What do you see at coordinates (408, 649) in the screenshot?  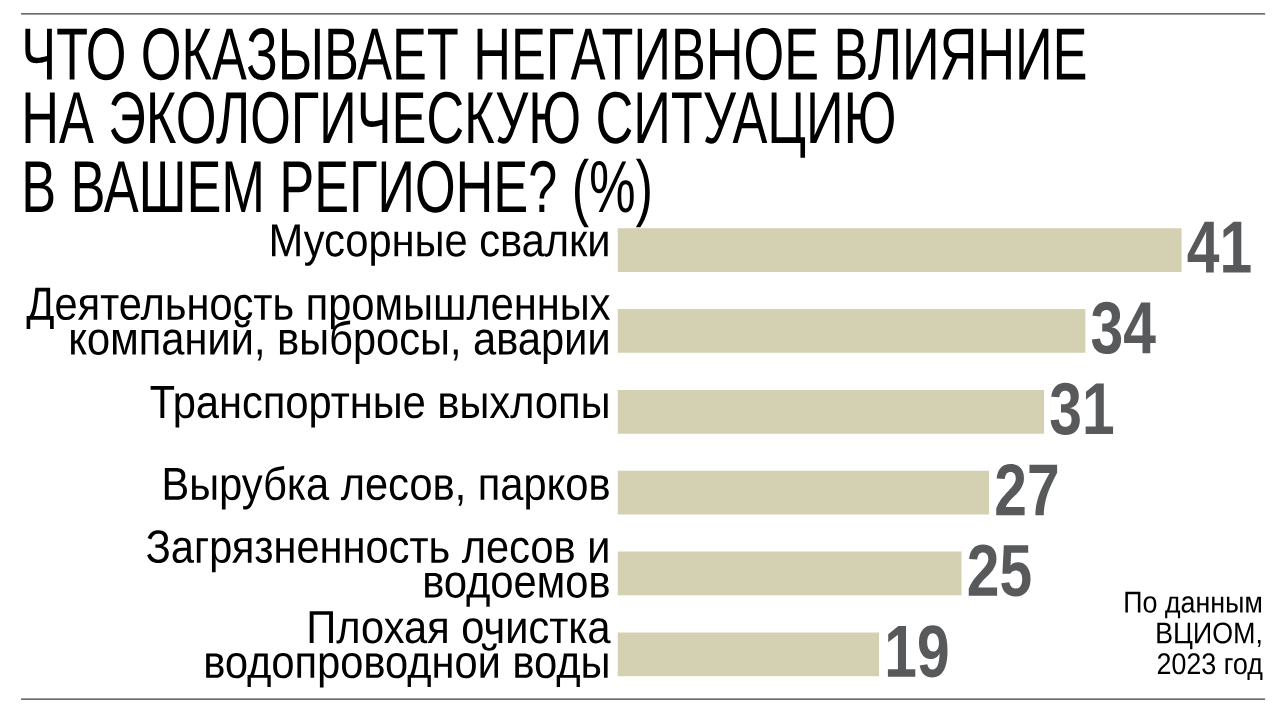 I see `y-tick-label: Плохая очистка водопроводной воды` at bounding box center [408, 649].